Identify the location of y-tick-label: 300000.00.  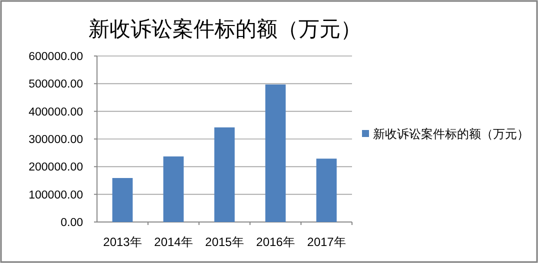
(55, 140).